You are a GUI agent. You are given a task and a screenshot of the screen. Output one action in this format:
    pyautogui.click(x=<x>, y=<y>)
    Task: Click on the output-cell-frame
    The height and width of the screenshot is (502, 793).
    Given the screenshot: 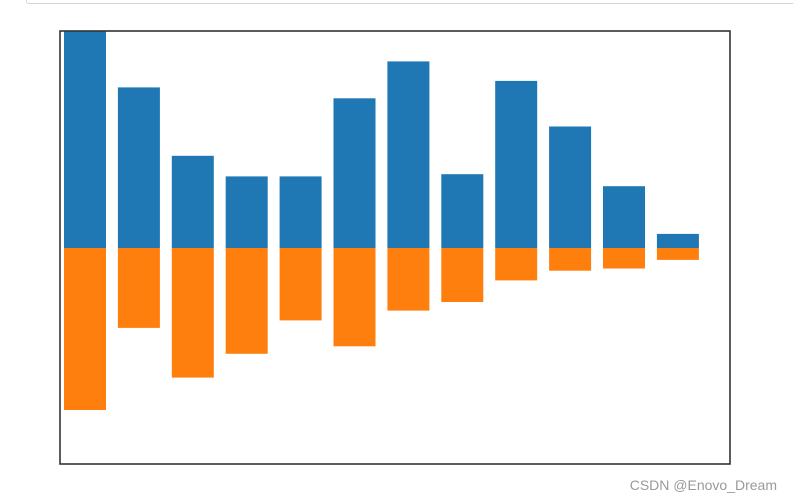 What is the action you would take?
    pyautogui.click(x=409, y=2)
    